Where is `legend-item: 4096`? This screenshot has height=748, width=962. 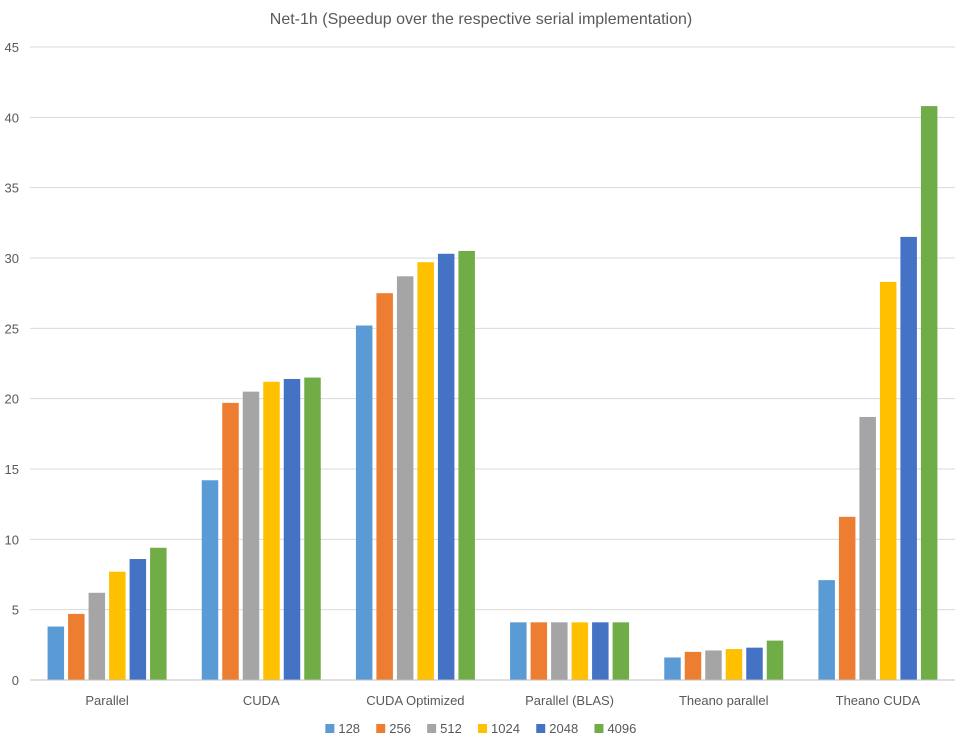 legend-item: 4096 is located at coordinates (615, 728).